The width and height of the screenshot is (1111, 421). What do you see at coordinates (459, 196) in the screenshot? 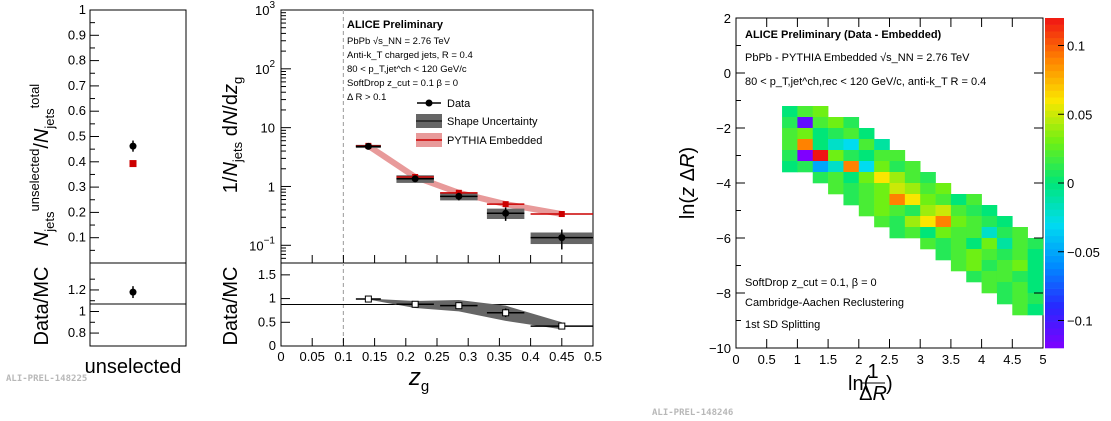
I see `data-point` at bounding box center [459, 196].